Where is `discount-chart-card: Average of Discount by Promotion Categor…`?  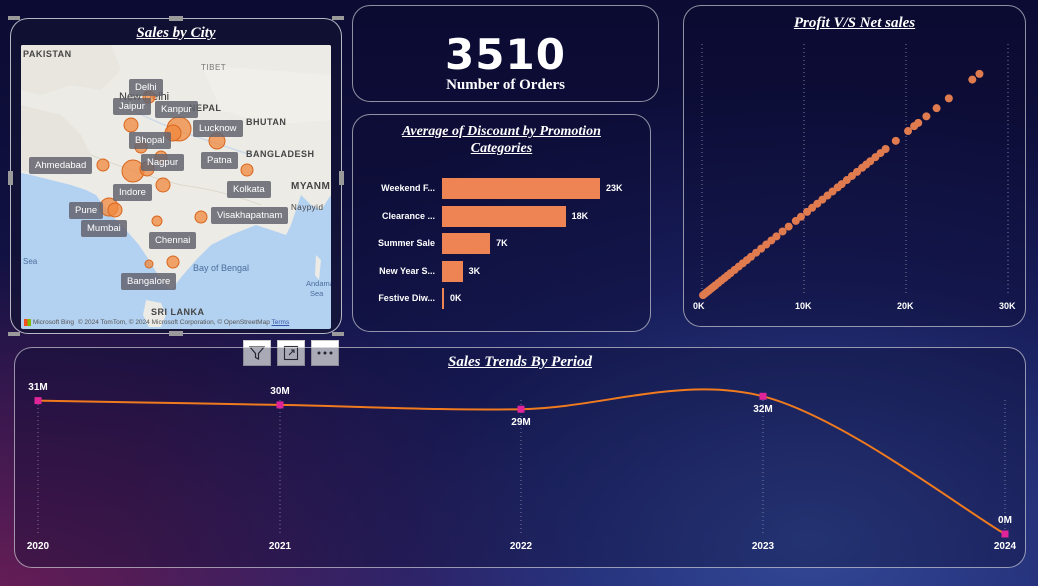 discount-chart-card: Average of Discount by Promotion Categor… is located at coordinates (501, 223).